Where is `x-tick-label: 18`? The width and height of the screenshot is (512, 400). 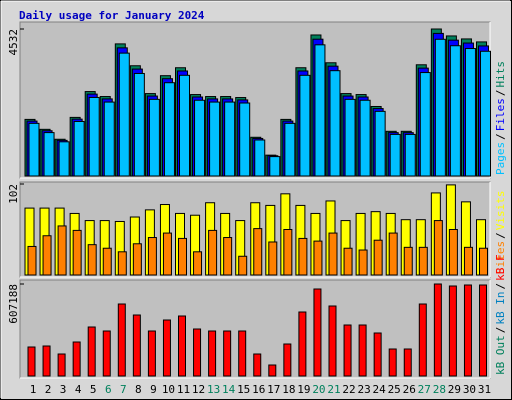
x-tick-label: 18 is located at coordinates (288, 389).